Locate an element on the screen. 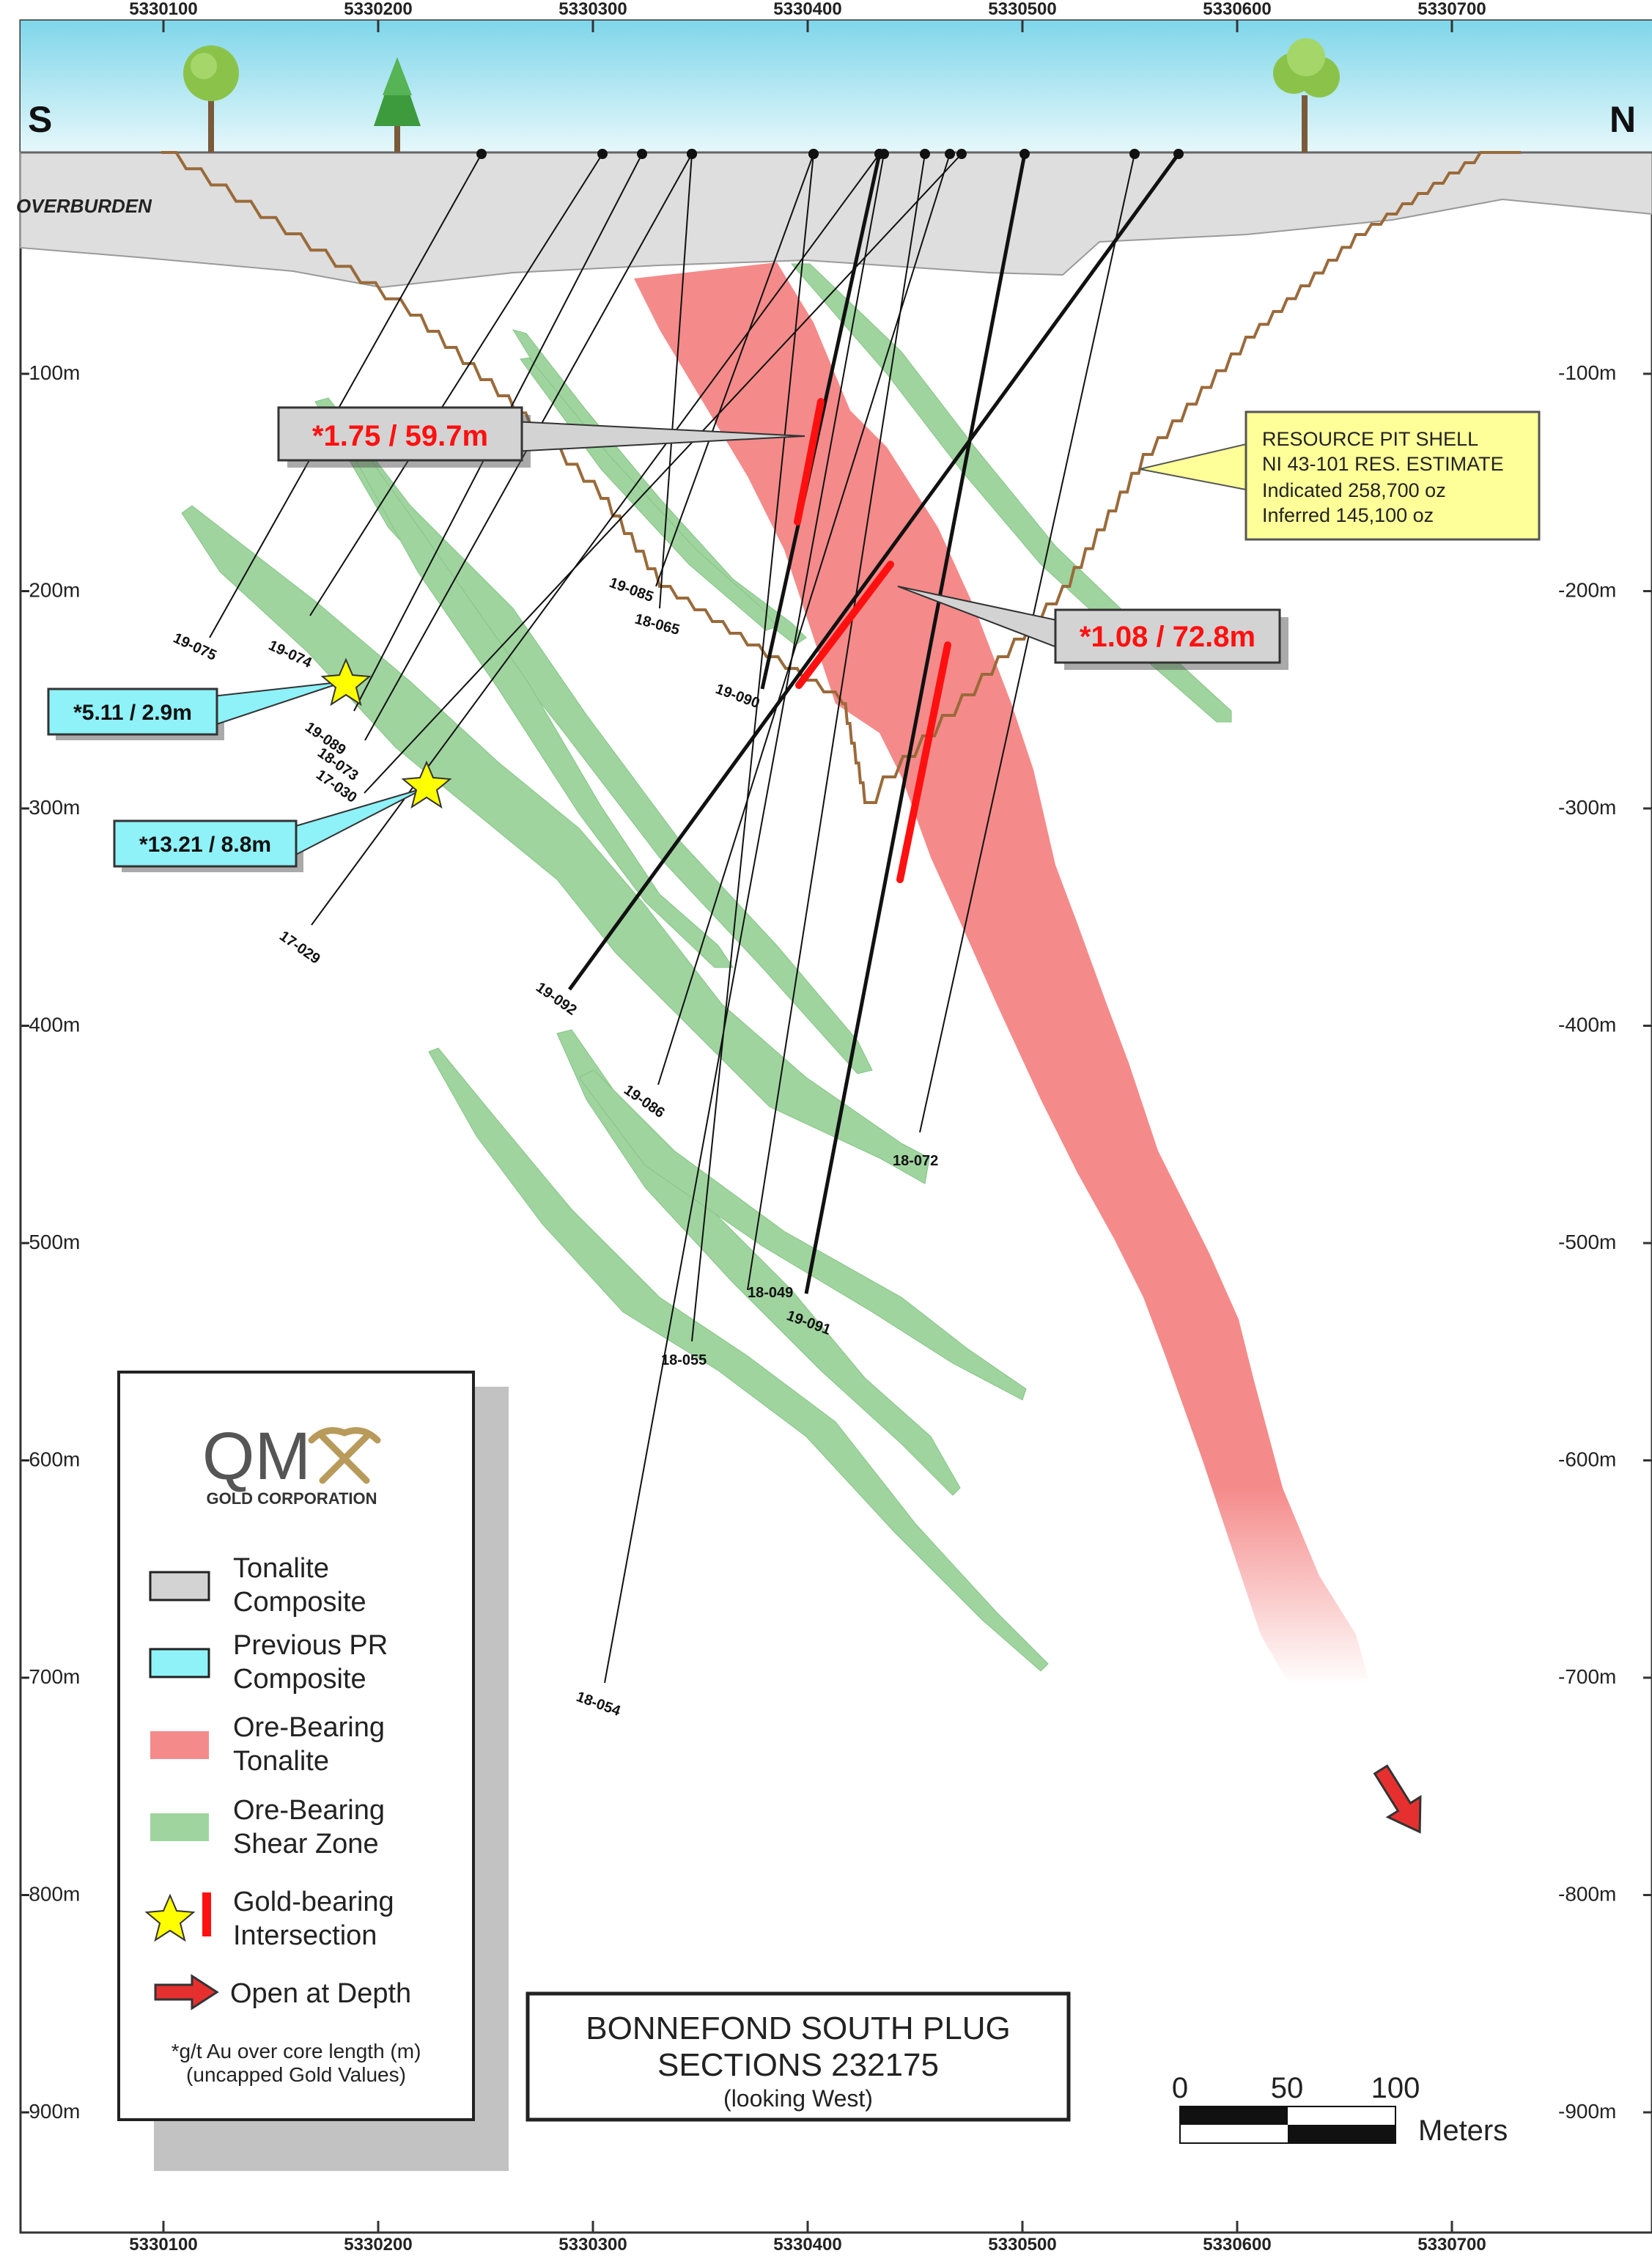  depth-tick-left: -700m is located at coordinates (51, 1676).